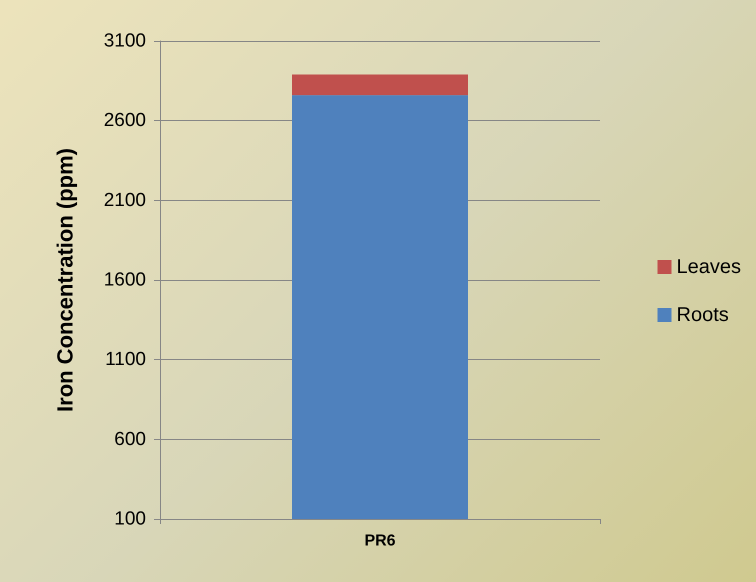  I want to click on y-tick-label: 2100, so click(125, 200).